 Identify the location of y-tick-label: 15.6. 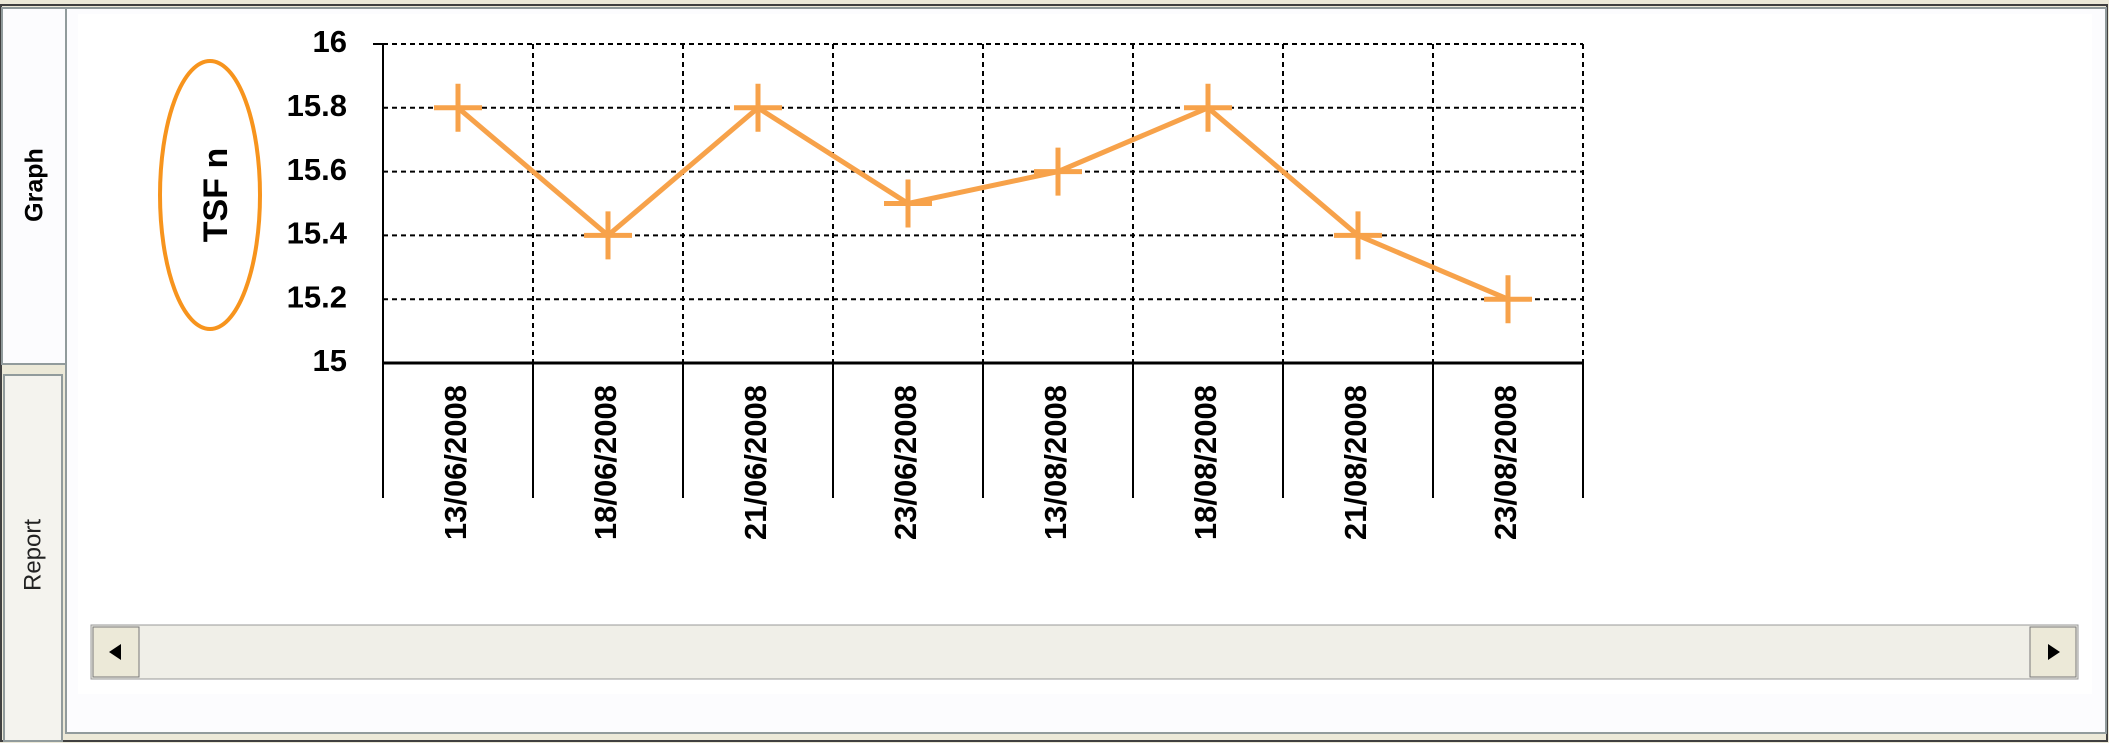
(317, 169).